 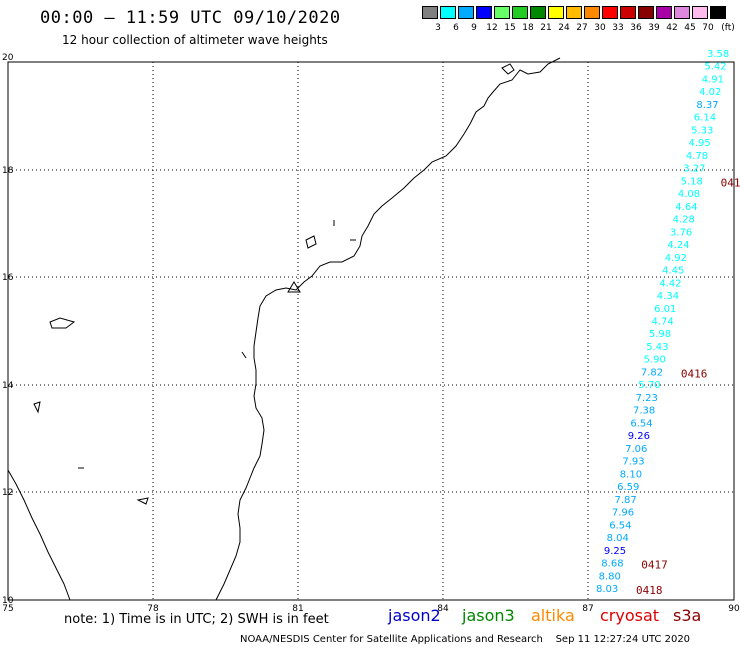 I want to click on wave-height-label: 4.28, so click(x=684, y=220).